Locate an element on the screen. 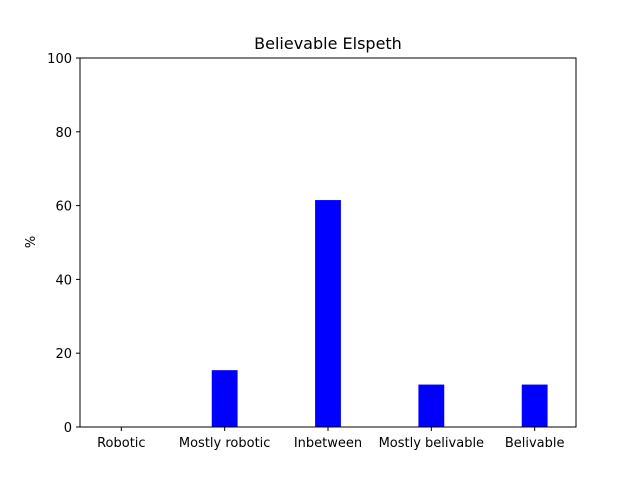 Image resolution: width=640 pixels, height=484 pixels. bar-mostly-belivable is located at coordinates (431, 405).